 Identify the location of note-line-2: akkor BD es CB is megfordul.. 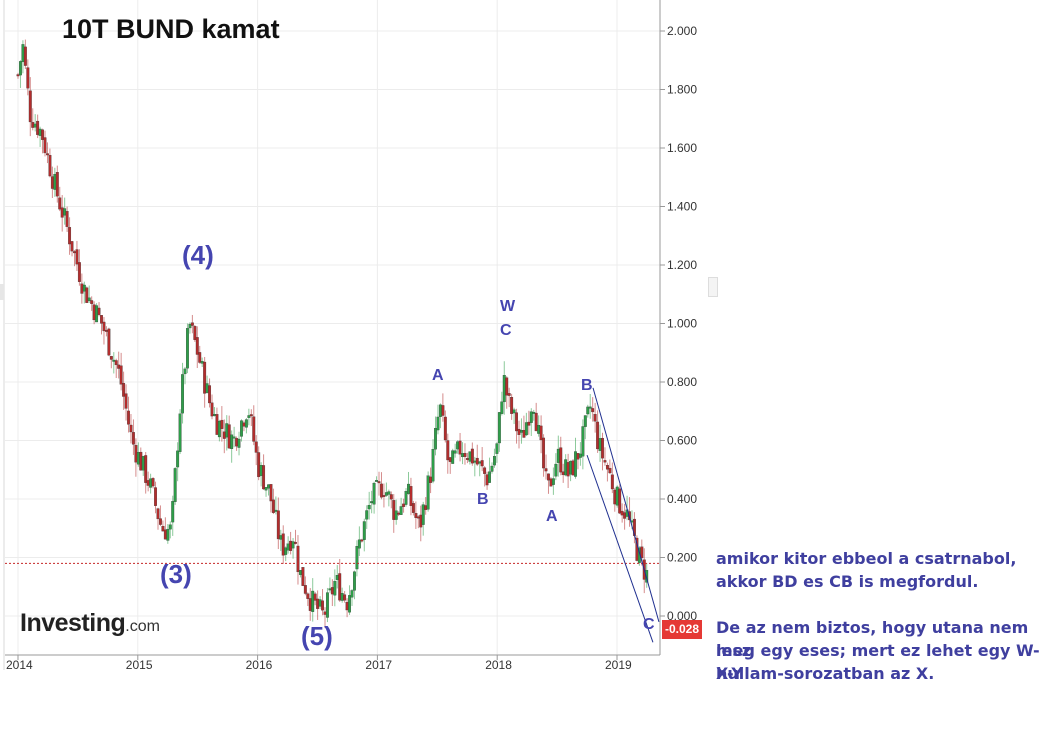
(847, 581).